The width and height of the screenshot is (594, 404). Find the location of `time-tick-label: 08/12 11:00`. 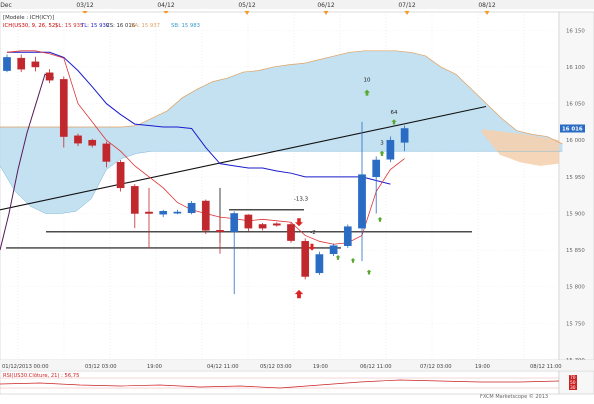

time-tick-label: 08/12 11:00 is located at coordinates (546, 367).